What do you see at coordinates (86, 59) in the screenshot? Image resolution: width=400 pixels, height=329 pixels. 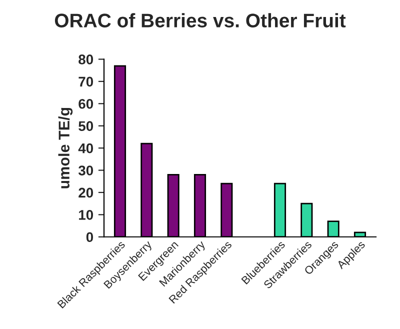 I see `y-tick-label: 80` at bounding box center [86, 59].